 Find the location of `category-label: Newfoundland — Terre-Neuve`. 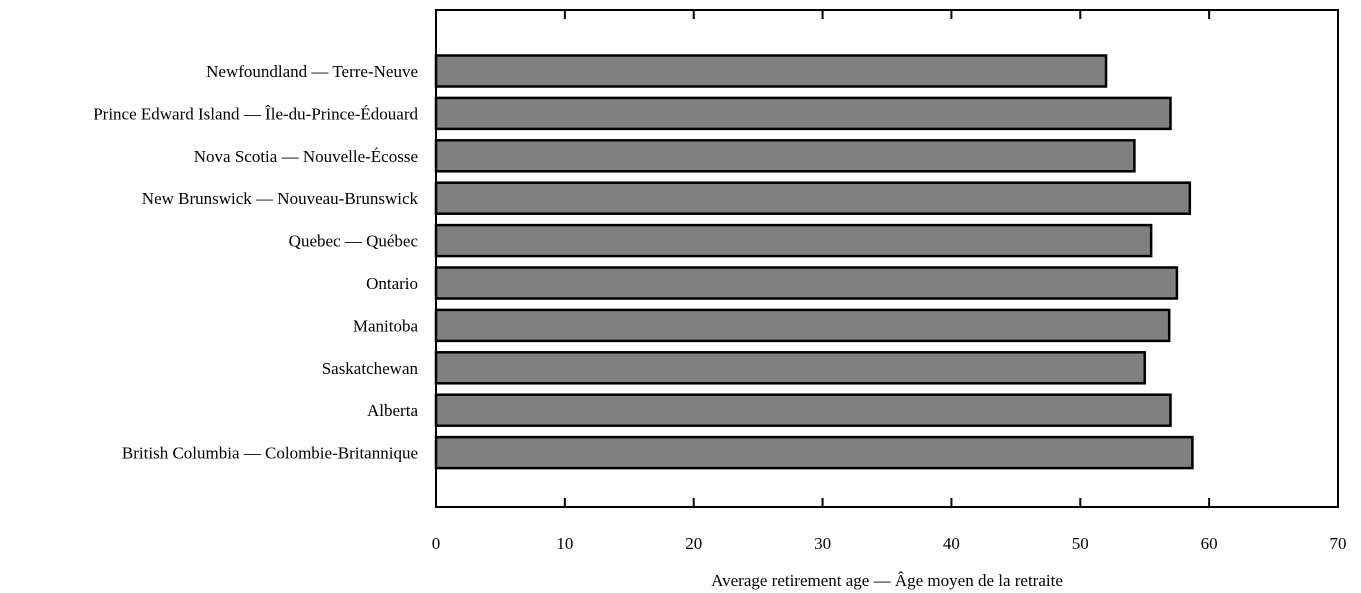

category-label: Newfoundland — Terre-Neuve is located at coordinates (312, 71).